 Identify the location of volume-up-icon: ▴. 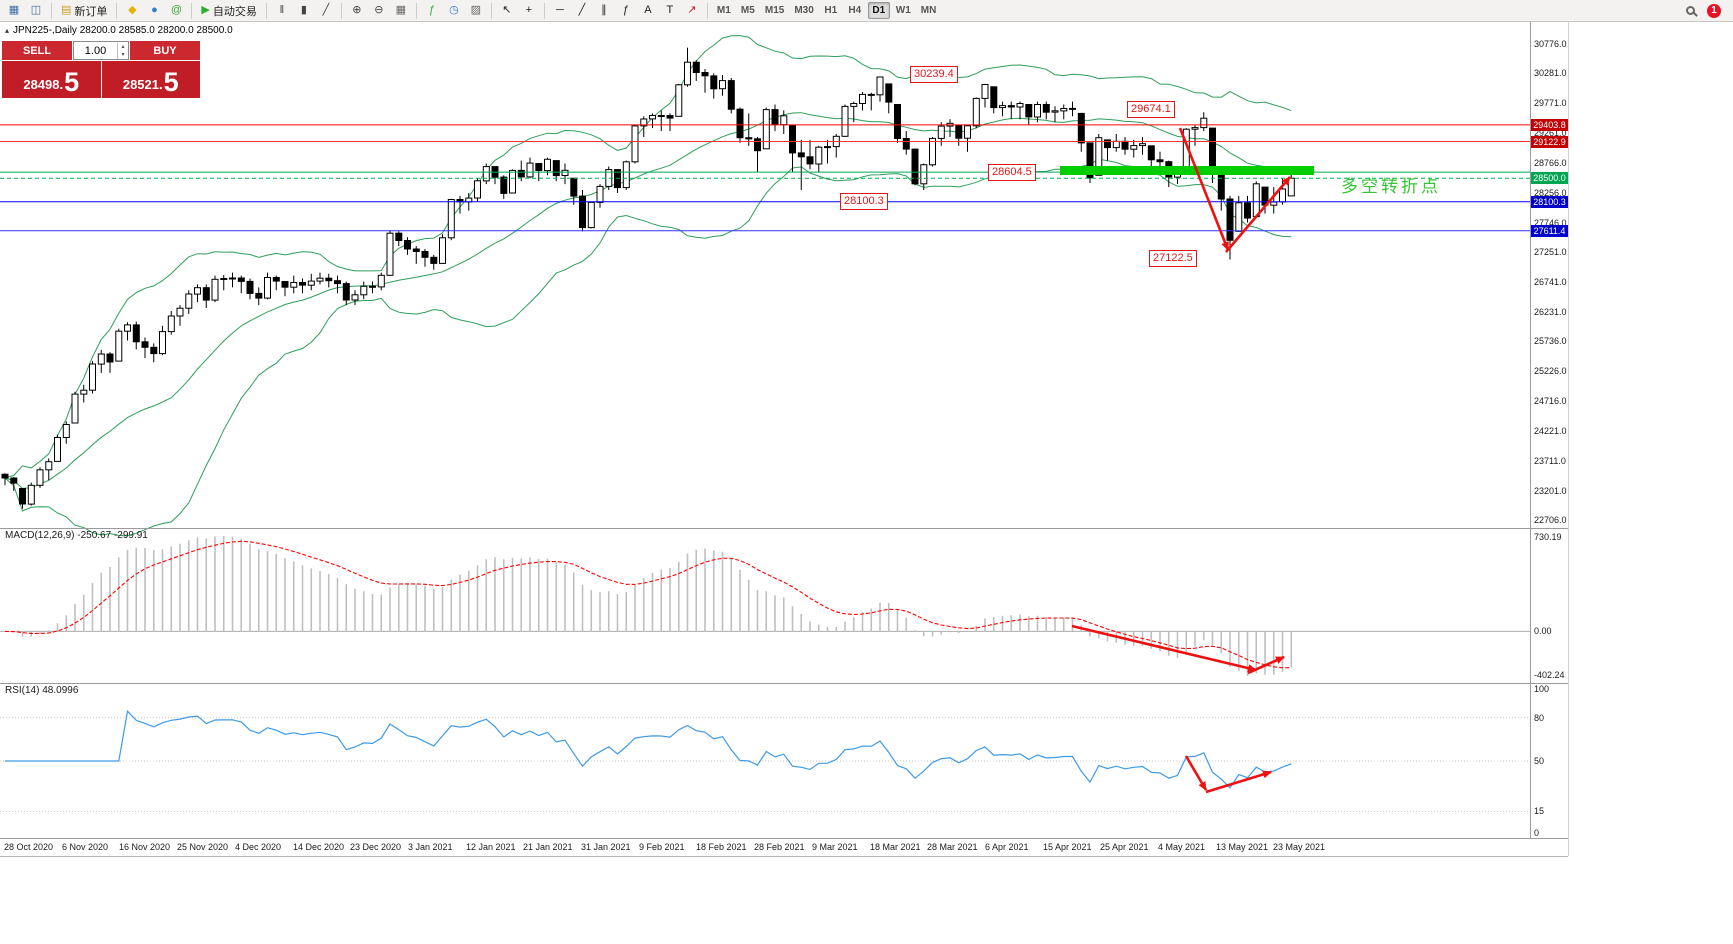
(123, 46).